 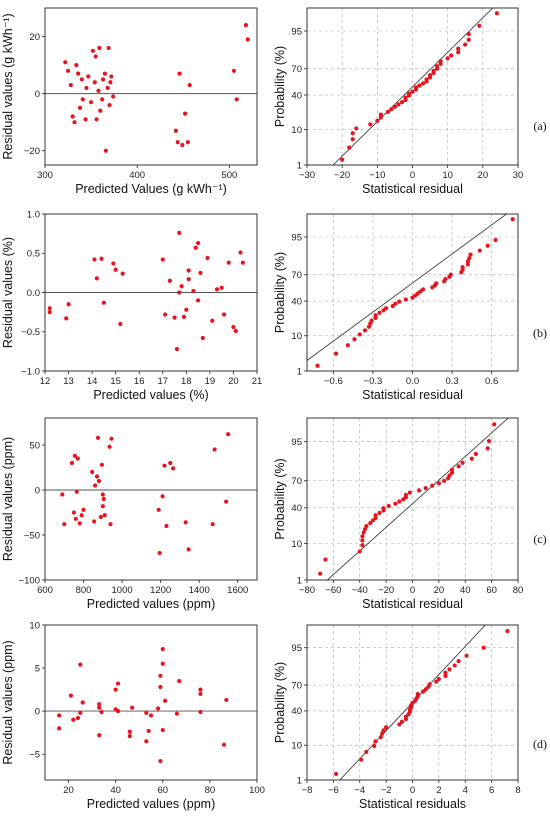 I want to click on x-tick-label: 0, so click(x=412, y=175).